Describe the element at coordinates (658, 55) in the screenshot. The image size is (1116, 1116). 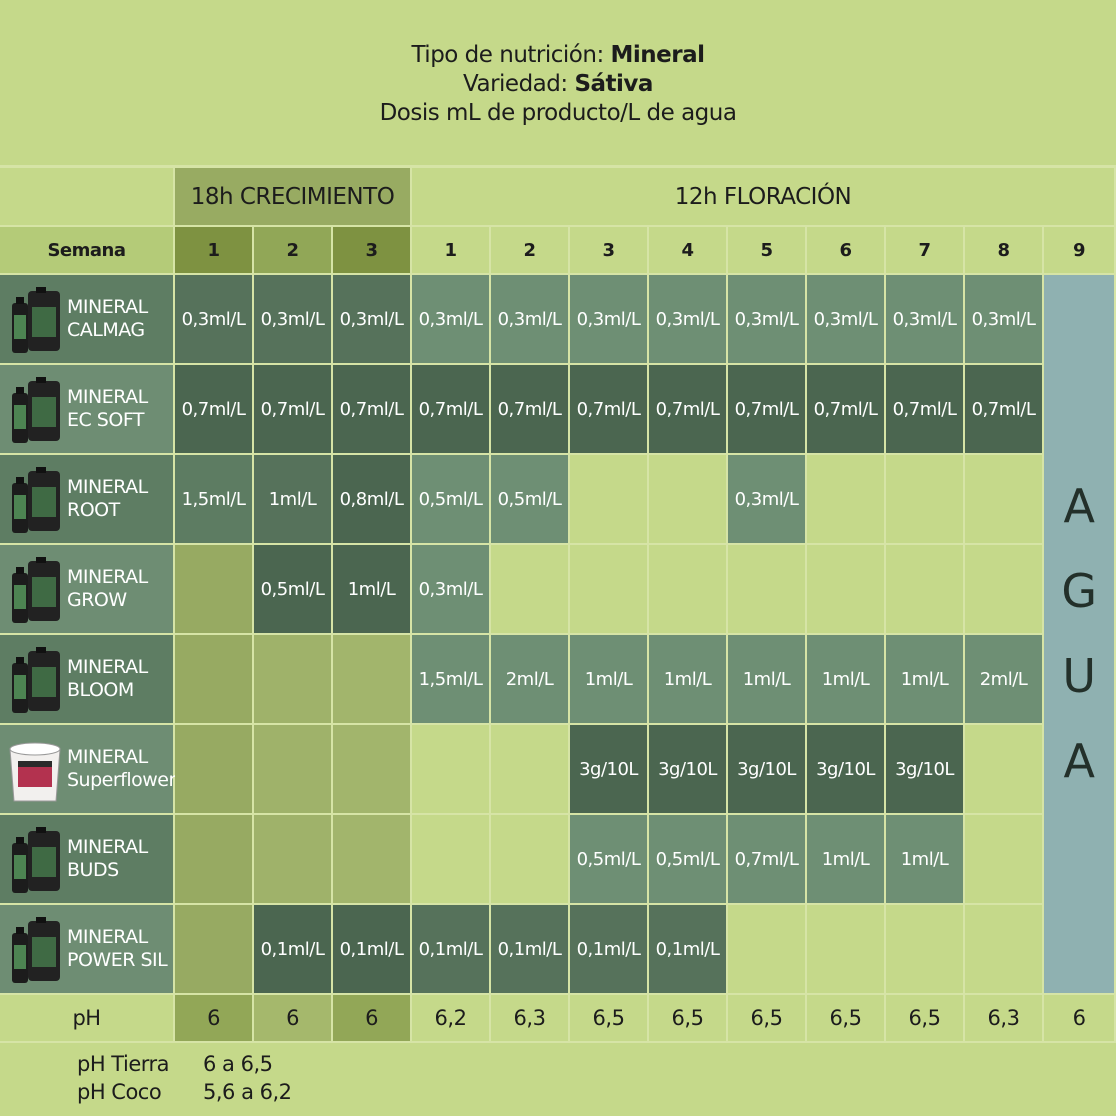
I see `value: Mineral` at that location.